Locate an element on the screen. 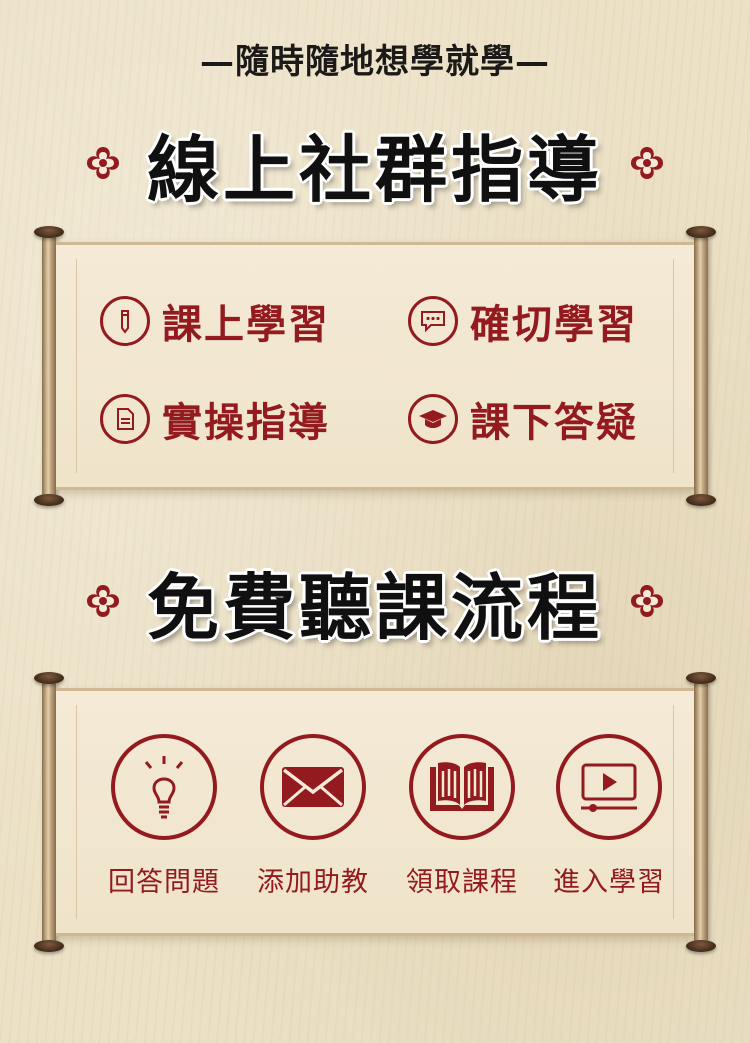 The width and height of the screenshot is (750, 1043). feature-item: 實操指導 is located at coordinates (215, 419).